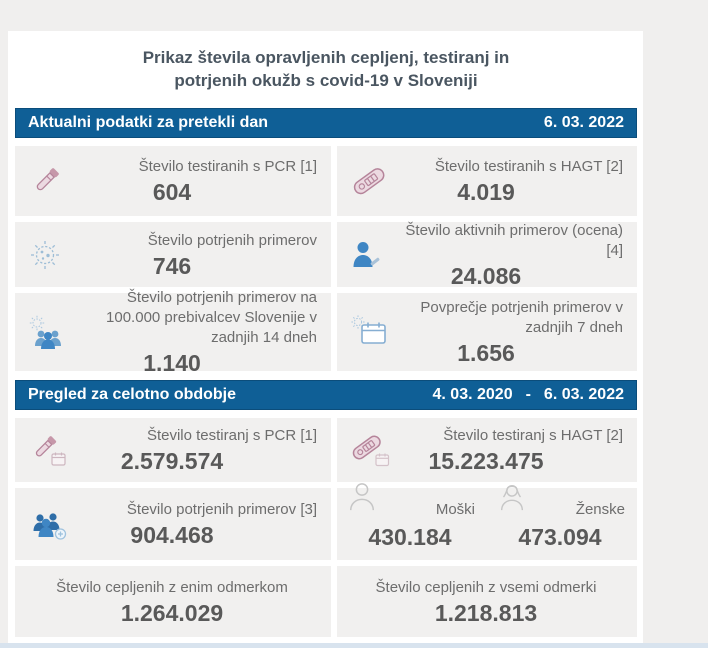  I want to click on card-value: 4.019, so click(486, 192).